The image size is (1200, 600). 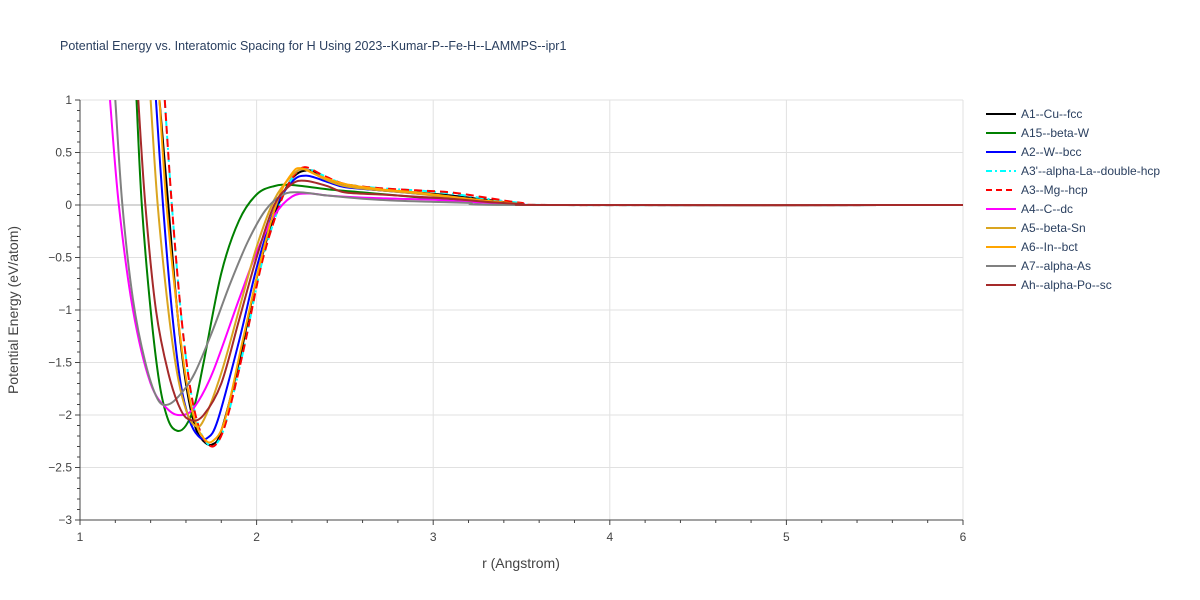 I want to click on legend-item-label: Ah--alpha-Po--sc, so click(x=1066, y=285).